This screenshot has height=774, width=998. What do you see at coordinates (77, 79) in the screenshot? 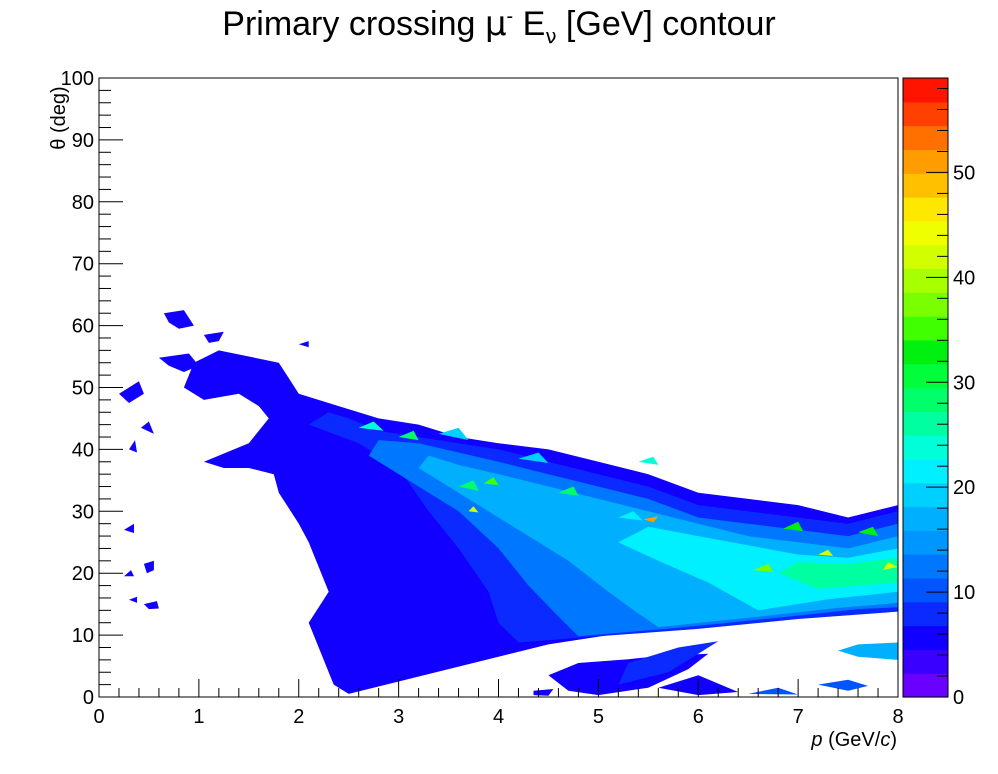
I see `y-tick-label: 100` at bounding box center [77, 79].